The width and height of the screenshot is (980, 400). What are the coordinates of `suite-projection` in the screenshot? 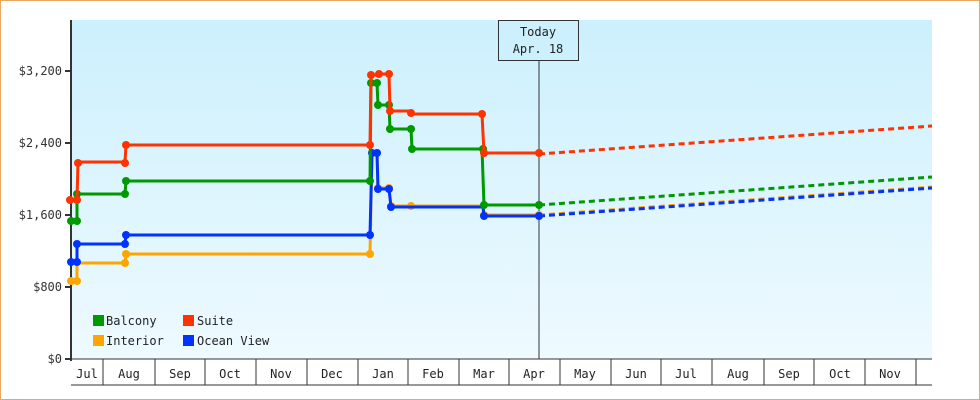 It's located at (735, 140).